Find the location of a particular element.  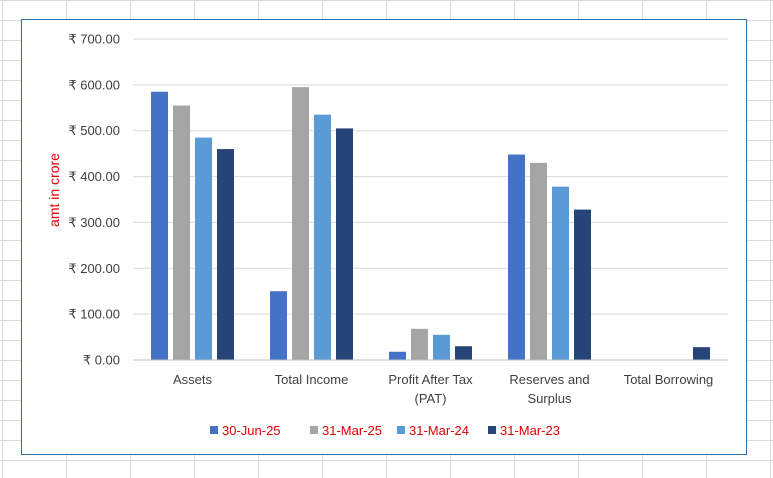

y-tick-label: ₹ 400.00 is located at coordinates (94, 176).